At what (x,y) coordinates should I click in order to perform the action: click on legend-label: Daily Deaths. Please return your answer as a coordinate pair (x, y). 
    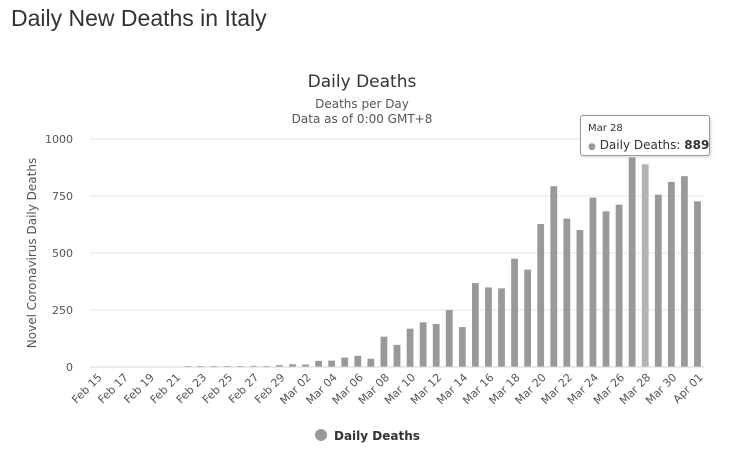
    Looking at the image, I should click on (377, 436).